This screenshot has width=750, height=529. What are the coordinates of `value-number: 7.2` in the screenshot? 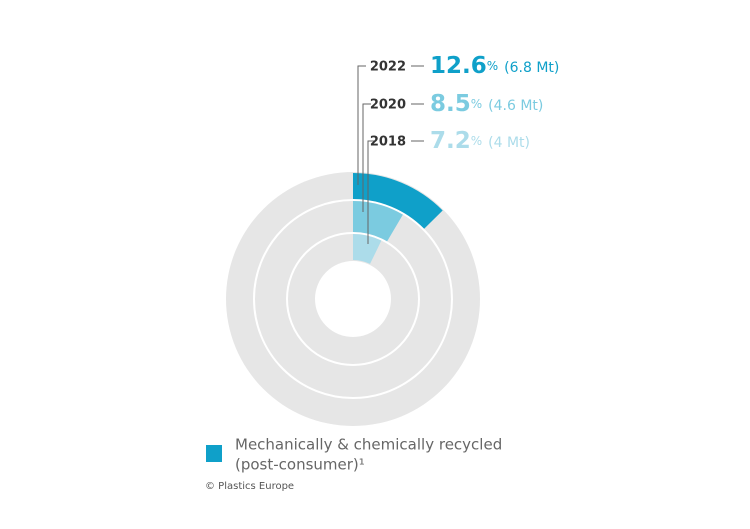 It's located at (450, 141).